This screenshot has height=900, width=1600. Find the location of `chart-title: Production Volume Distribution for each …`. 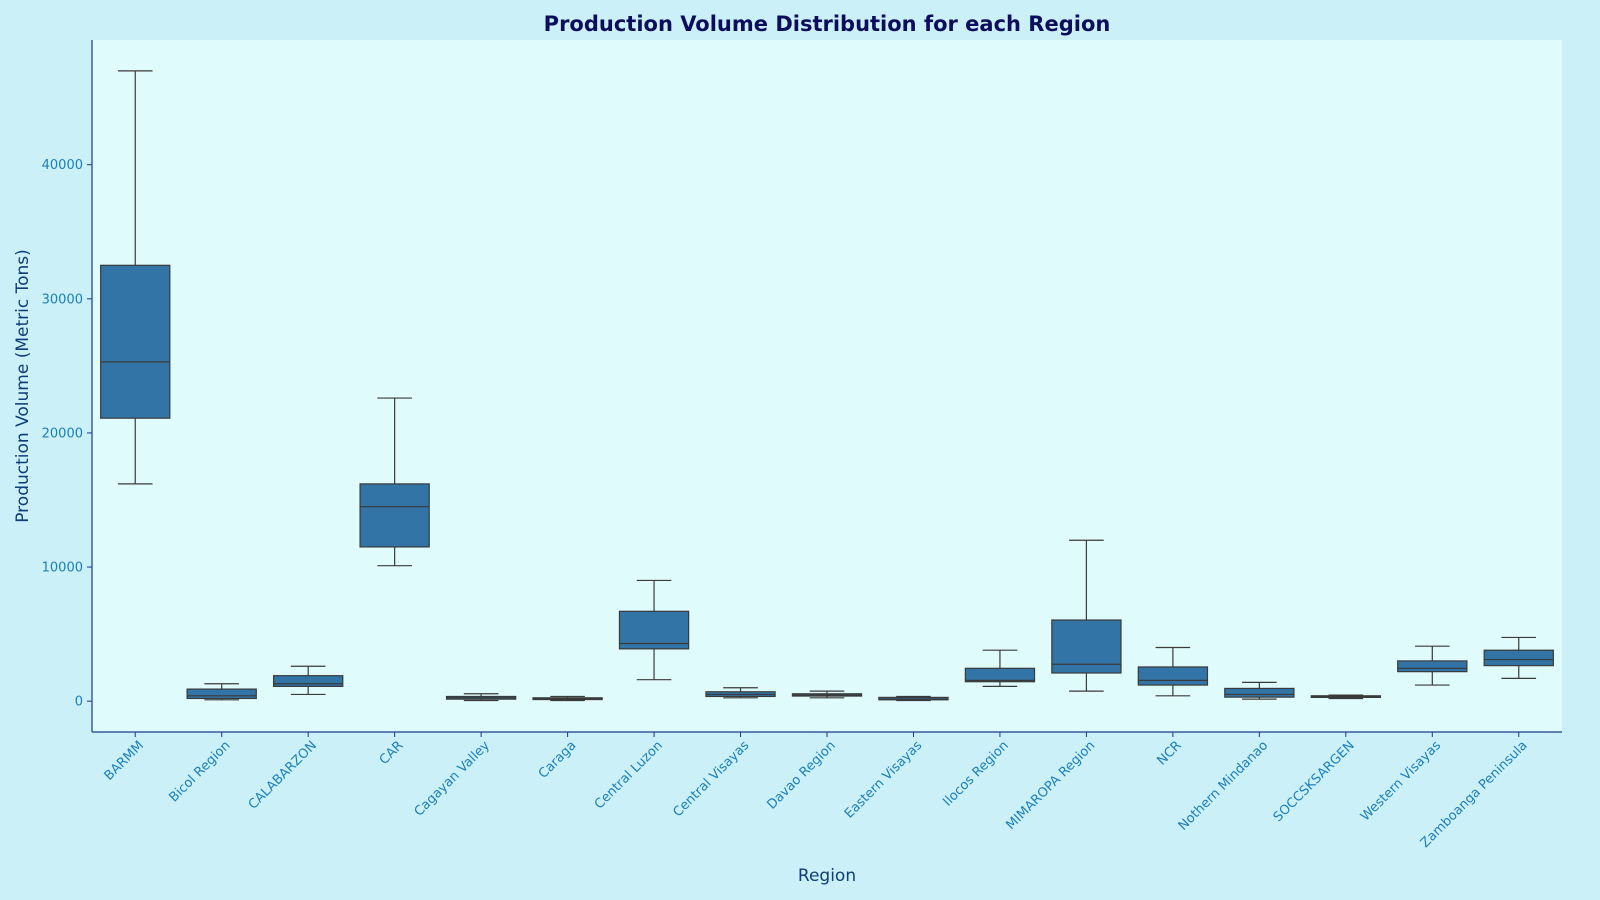

chart-title: Production Volume Distribution for each … is located at coordinates (827, 24).